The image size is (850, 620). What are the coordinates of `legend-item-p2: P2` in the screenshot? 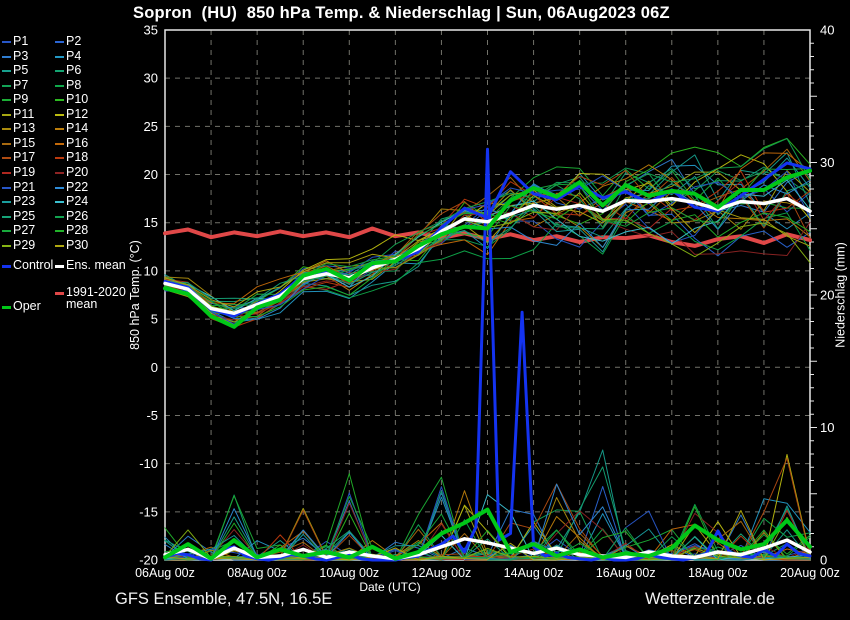 It's located at (74, 41).